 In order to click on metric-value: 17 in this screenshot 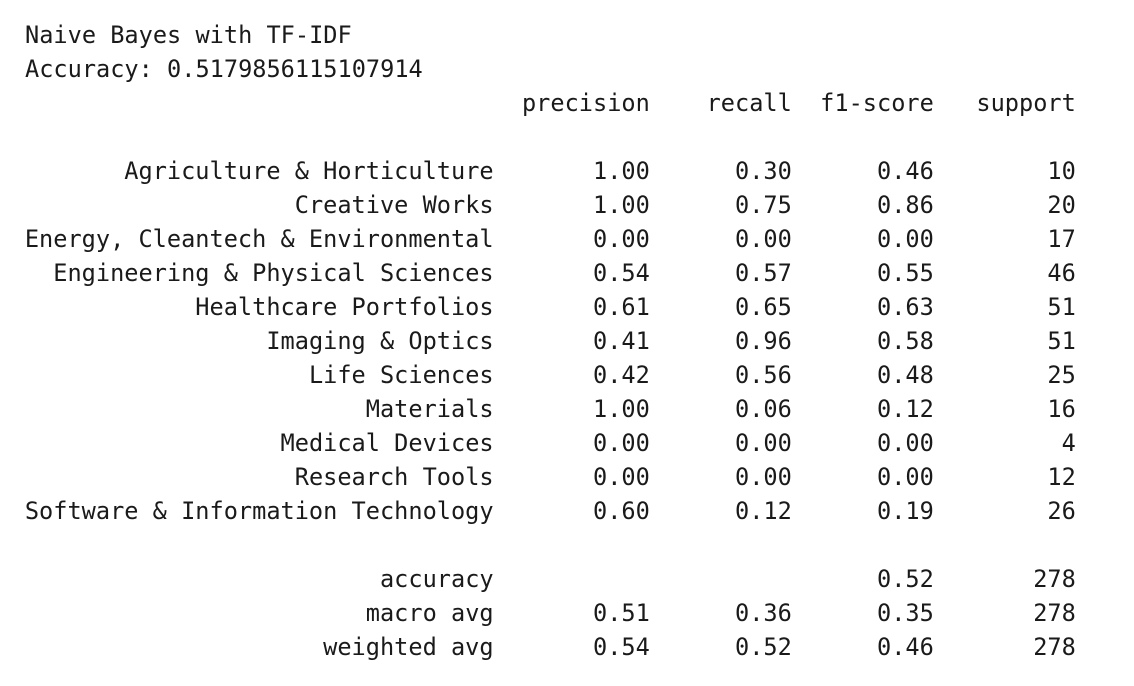, I will do `click(1061, 239)`.